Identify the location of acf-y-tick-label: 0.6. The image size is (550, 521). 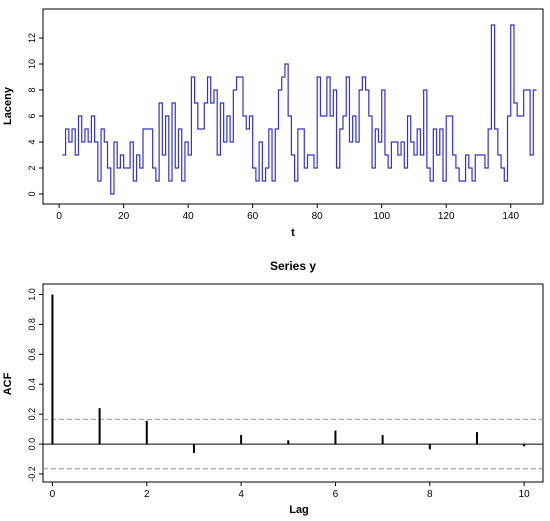
(32, 354).